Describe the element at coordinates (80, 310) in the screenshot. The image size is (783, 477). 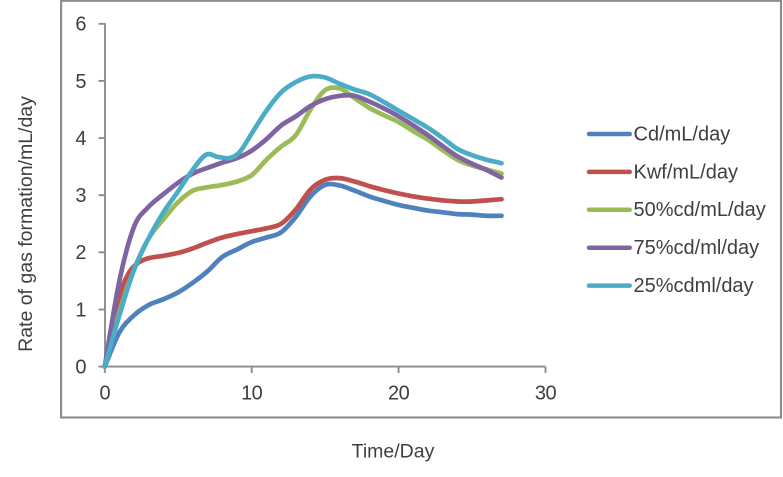
I see `svg-text: 1` at that location.